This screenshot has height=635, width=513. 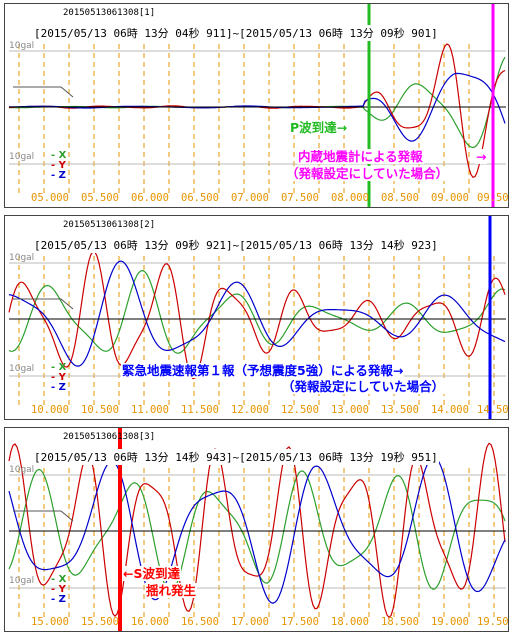 I want to click on eew-note: （発報設定にしていた場合）, so click(x=363, y=386).